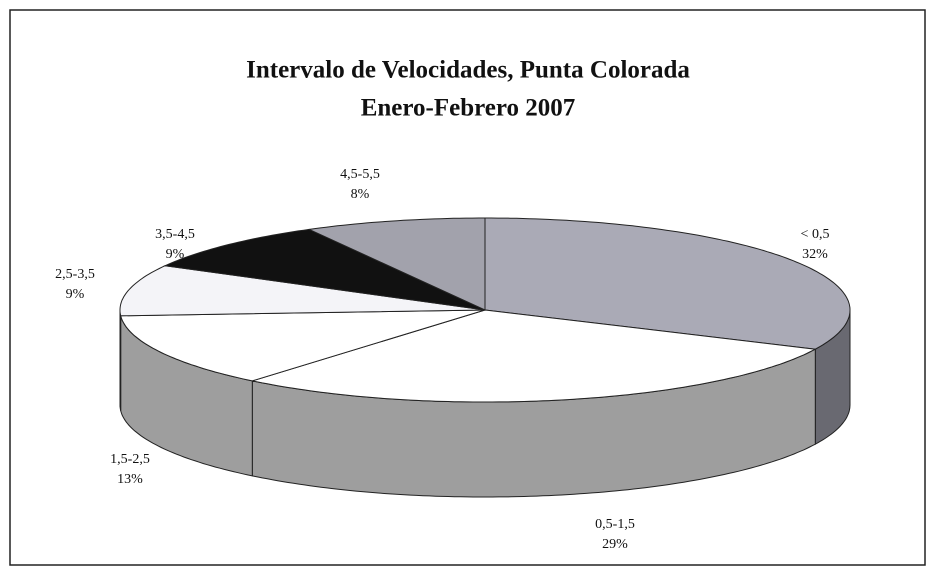  What do you see at coordinates (120, 360) in the screenshot?
I see `slice-side` at bounding box center [120, 360].